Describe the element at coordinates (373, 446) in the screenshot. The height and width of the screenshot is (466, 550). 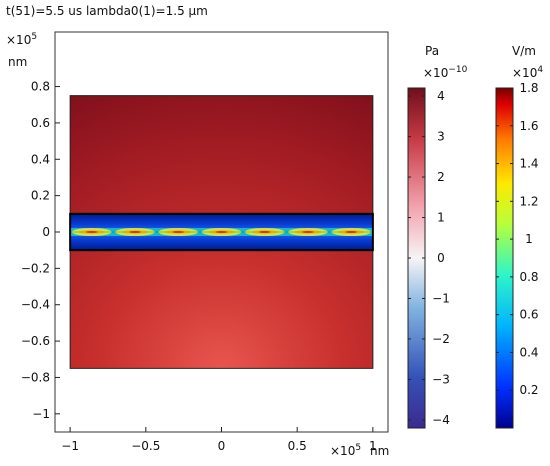
I see `x-tick-label: 1` at that location.